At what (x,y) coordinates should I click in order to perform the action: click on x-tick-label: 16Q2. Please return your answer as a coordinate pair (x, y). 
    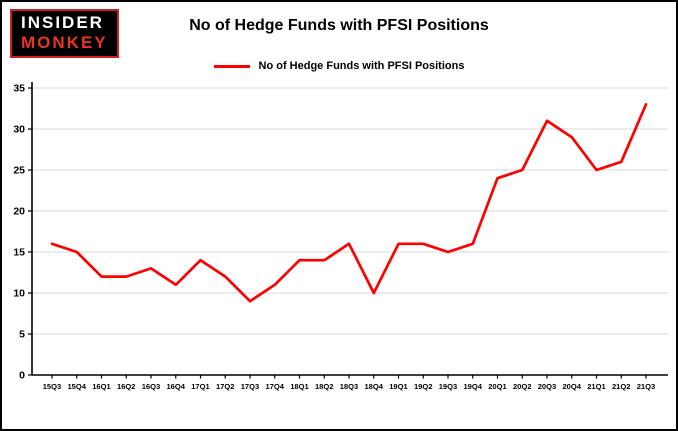
    Looking at the image, I should click on (126, 386).